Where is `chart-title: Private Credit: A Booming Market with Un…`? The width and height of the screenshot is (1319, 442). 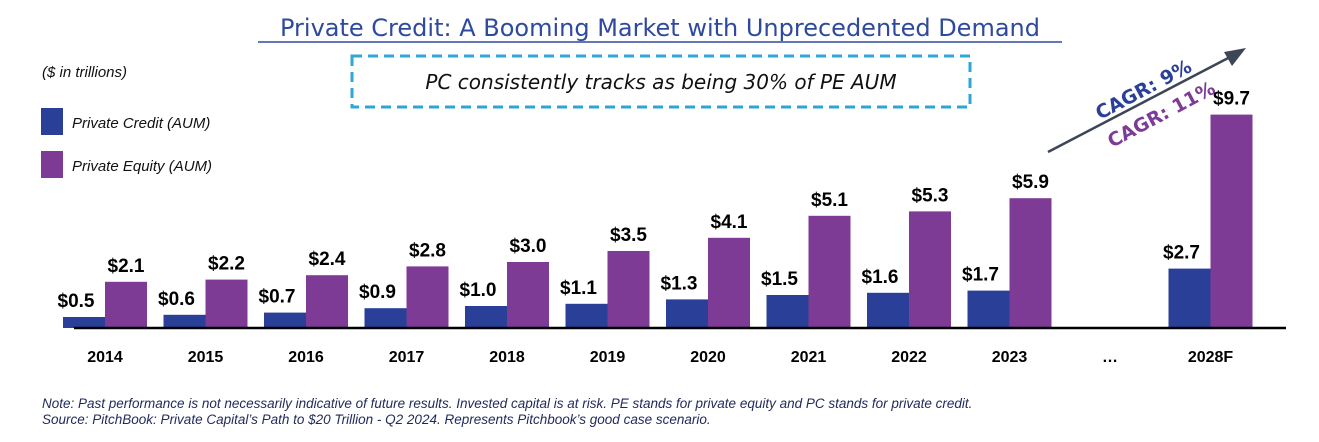
chart-title: Private Credit: A Booming Market with Un… is located at coordinates (660, 28).